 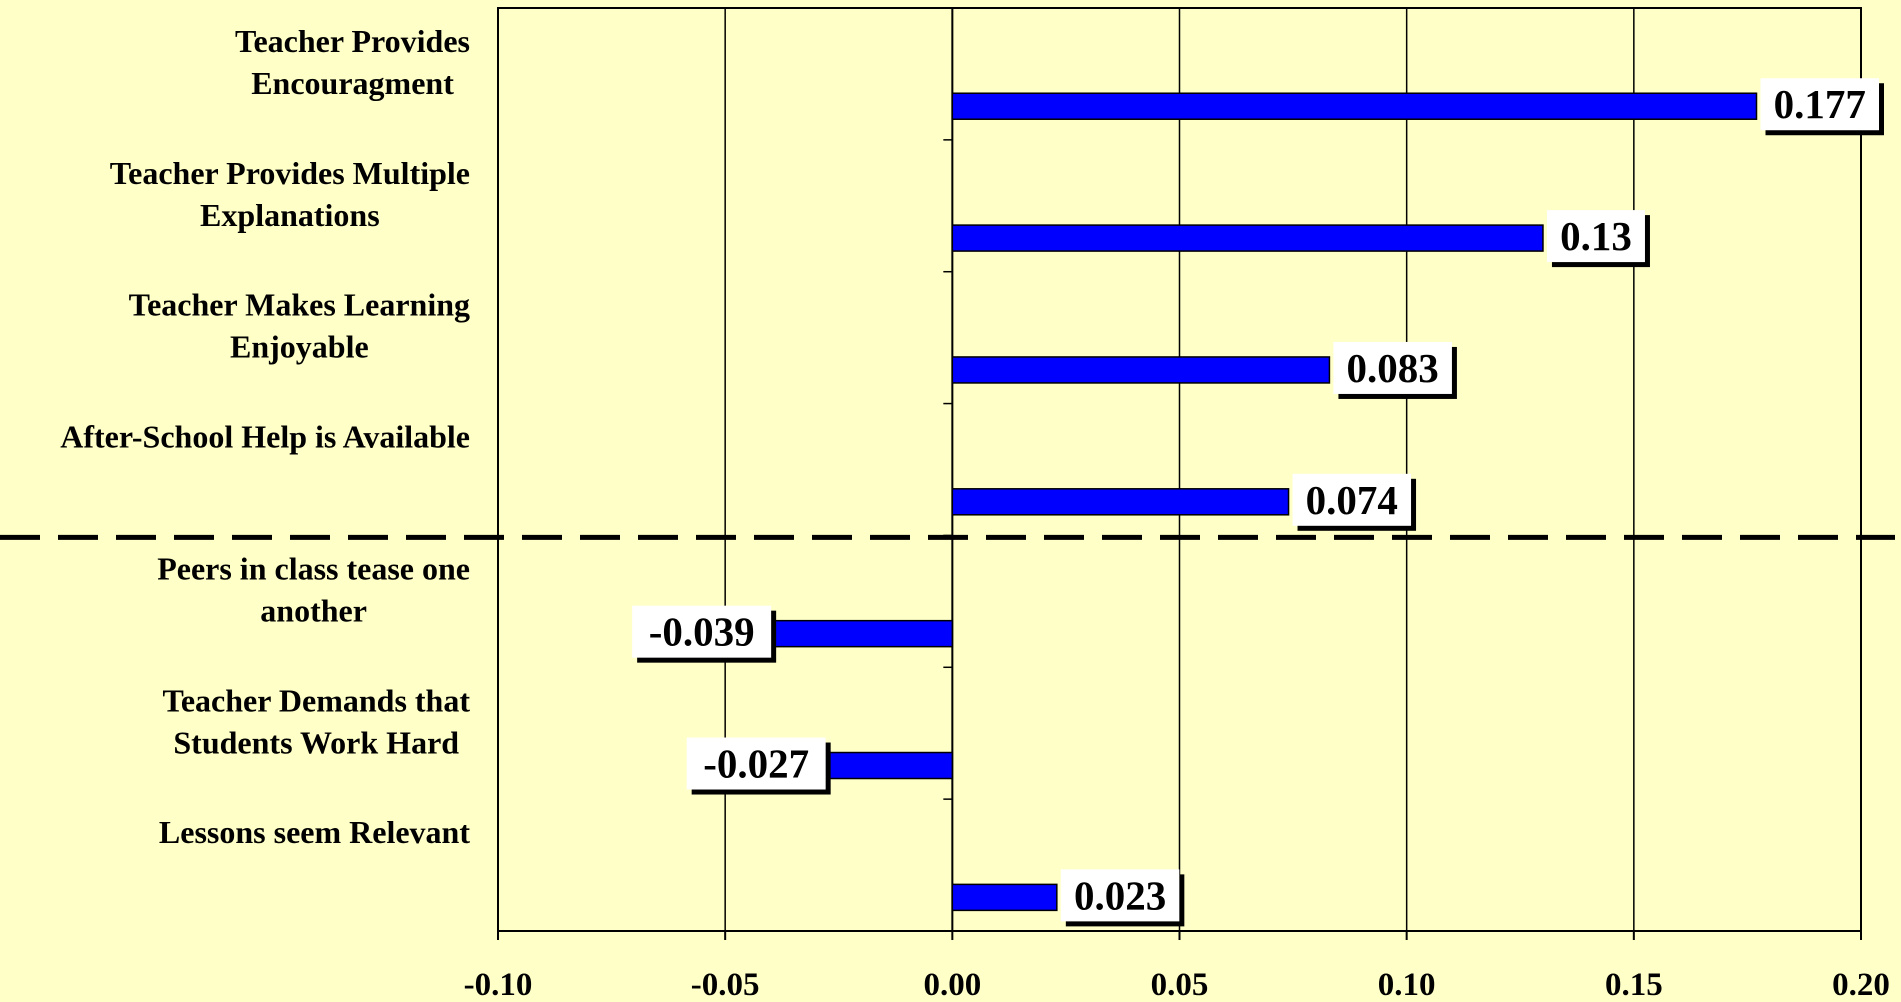 I want to click on category-label: Lessons seem Relevant, so click(x=314, y=832).